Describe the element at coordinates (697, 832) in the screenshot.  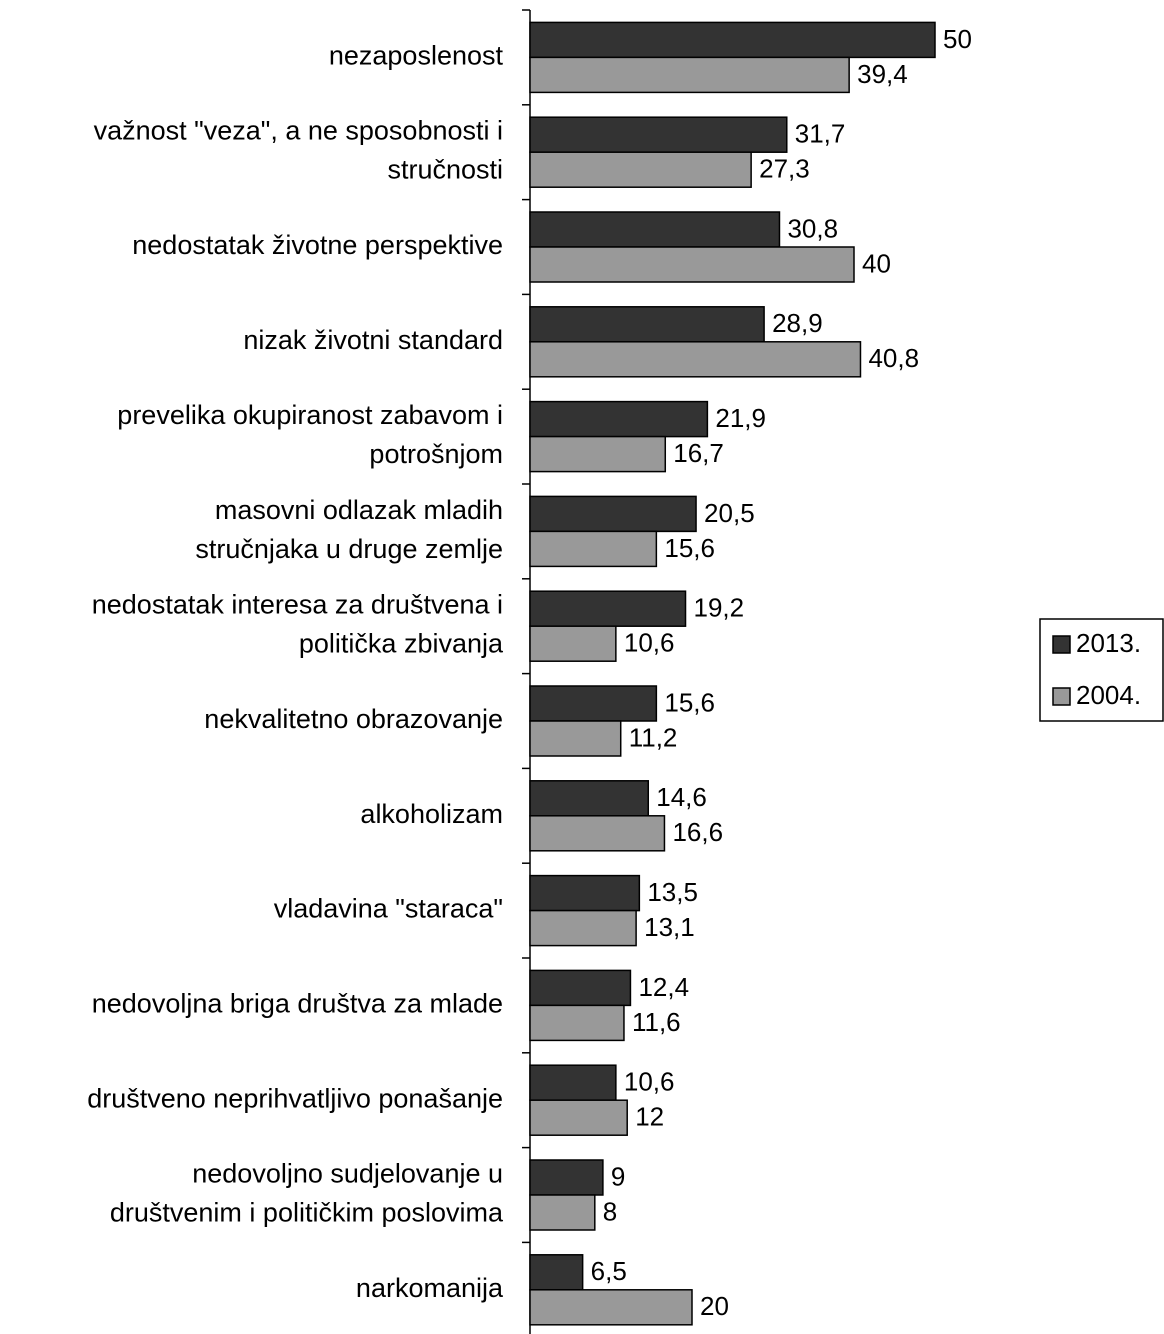
I see `value-label: 16,6` at that location.